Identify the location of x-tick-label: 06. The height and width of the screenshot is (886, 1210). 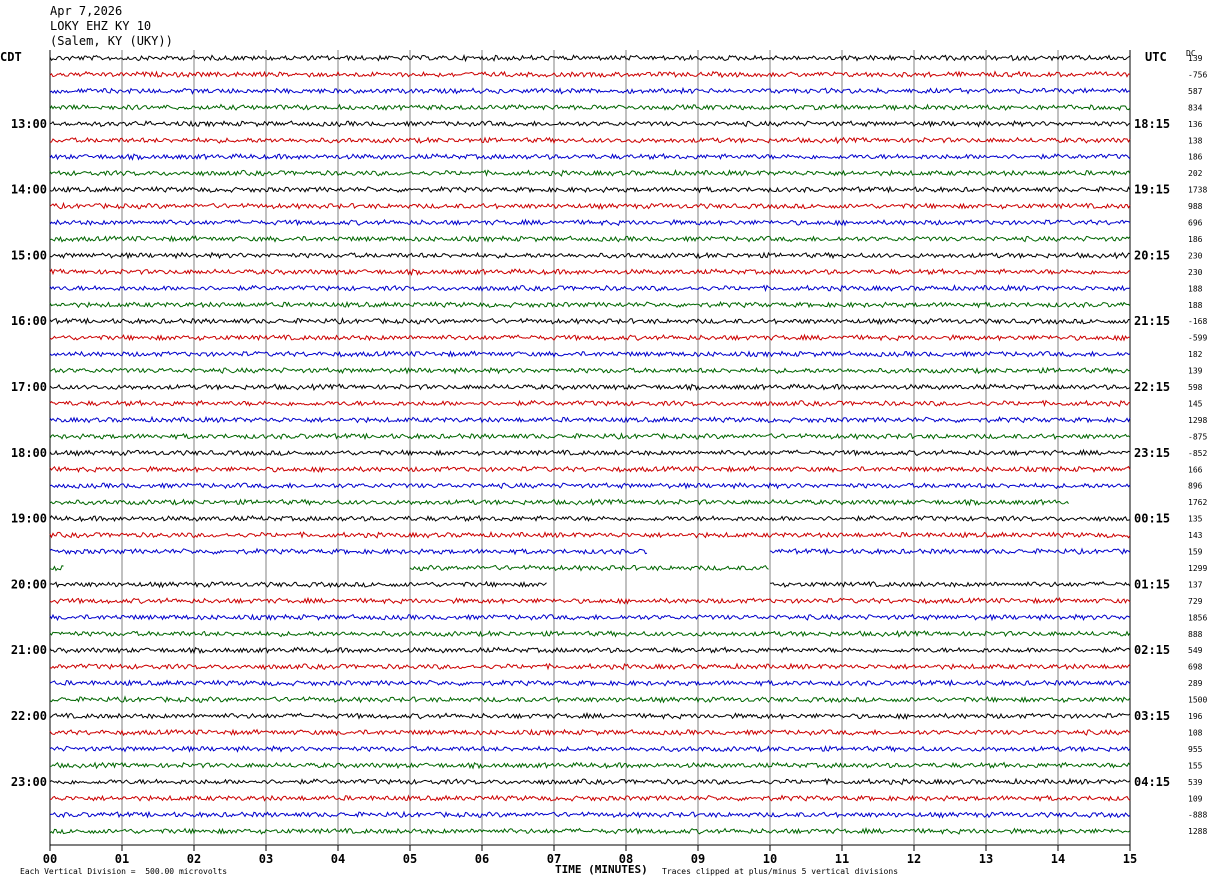
(482, 859).